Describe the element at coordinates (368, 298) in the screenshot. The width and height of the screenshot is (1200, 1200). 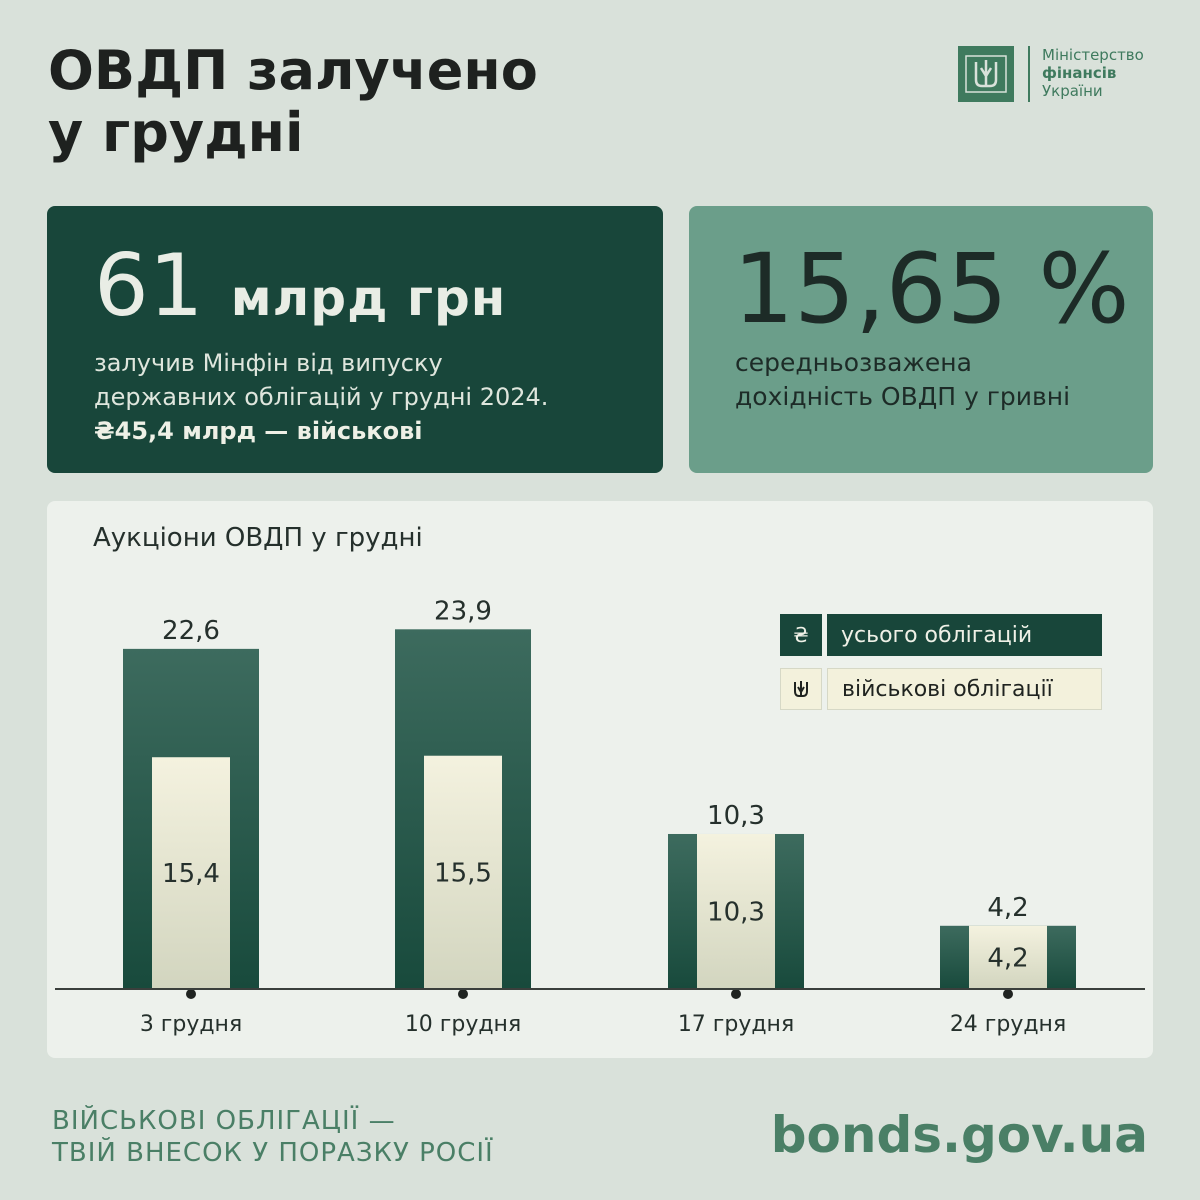
I see `total-amount-unit: млрд грн` at that location.